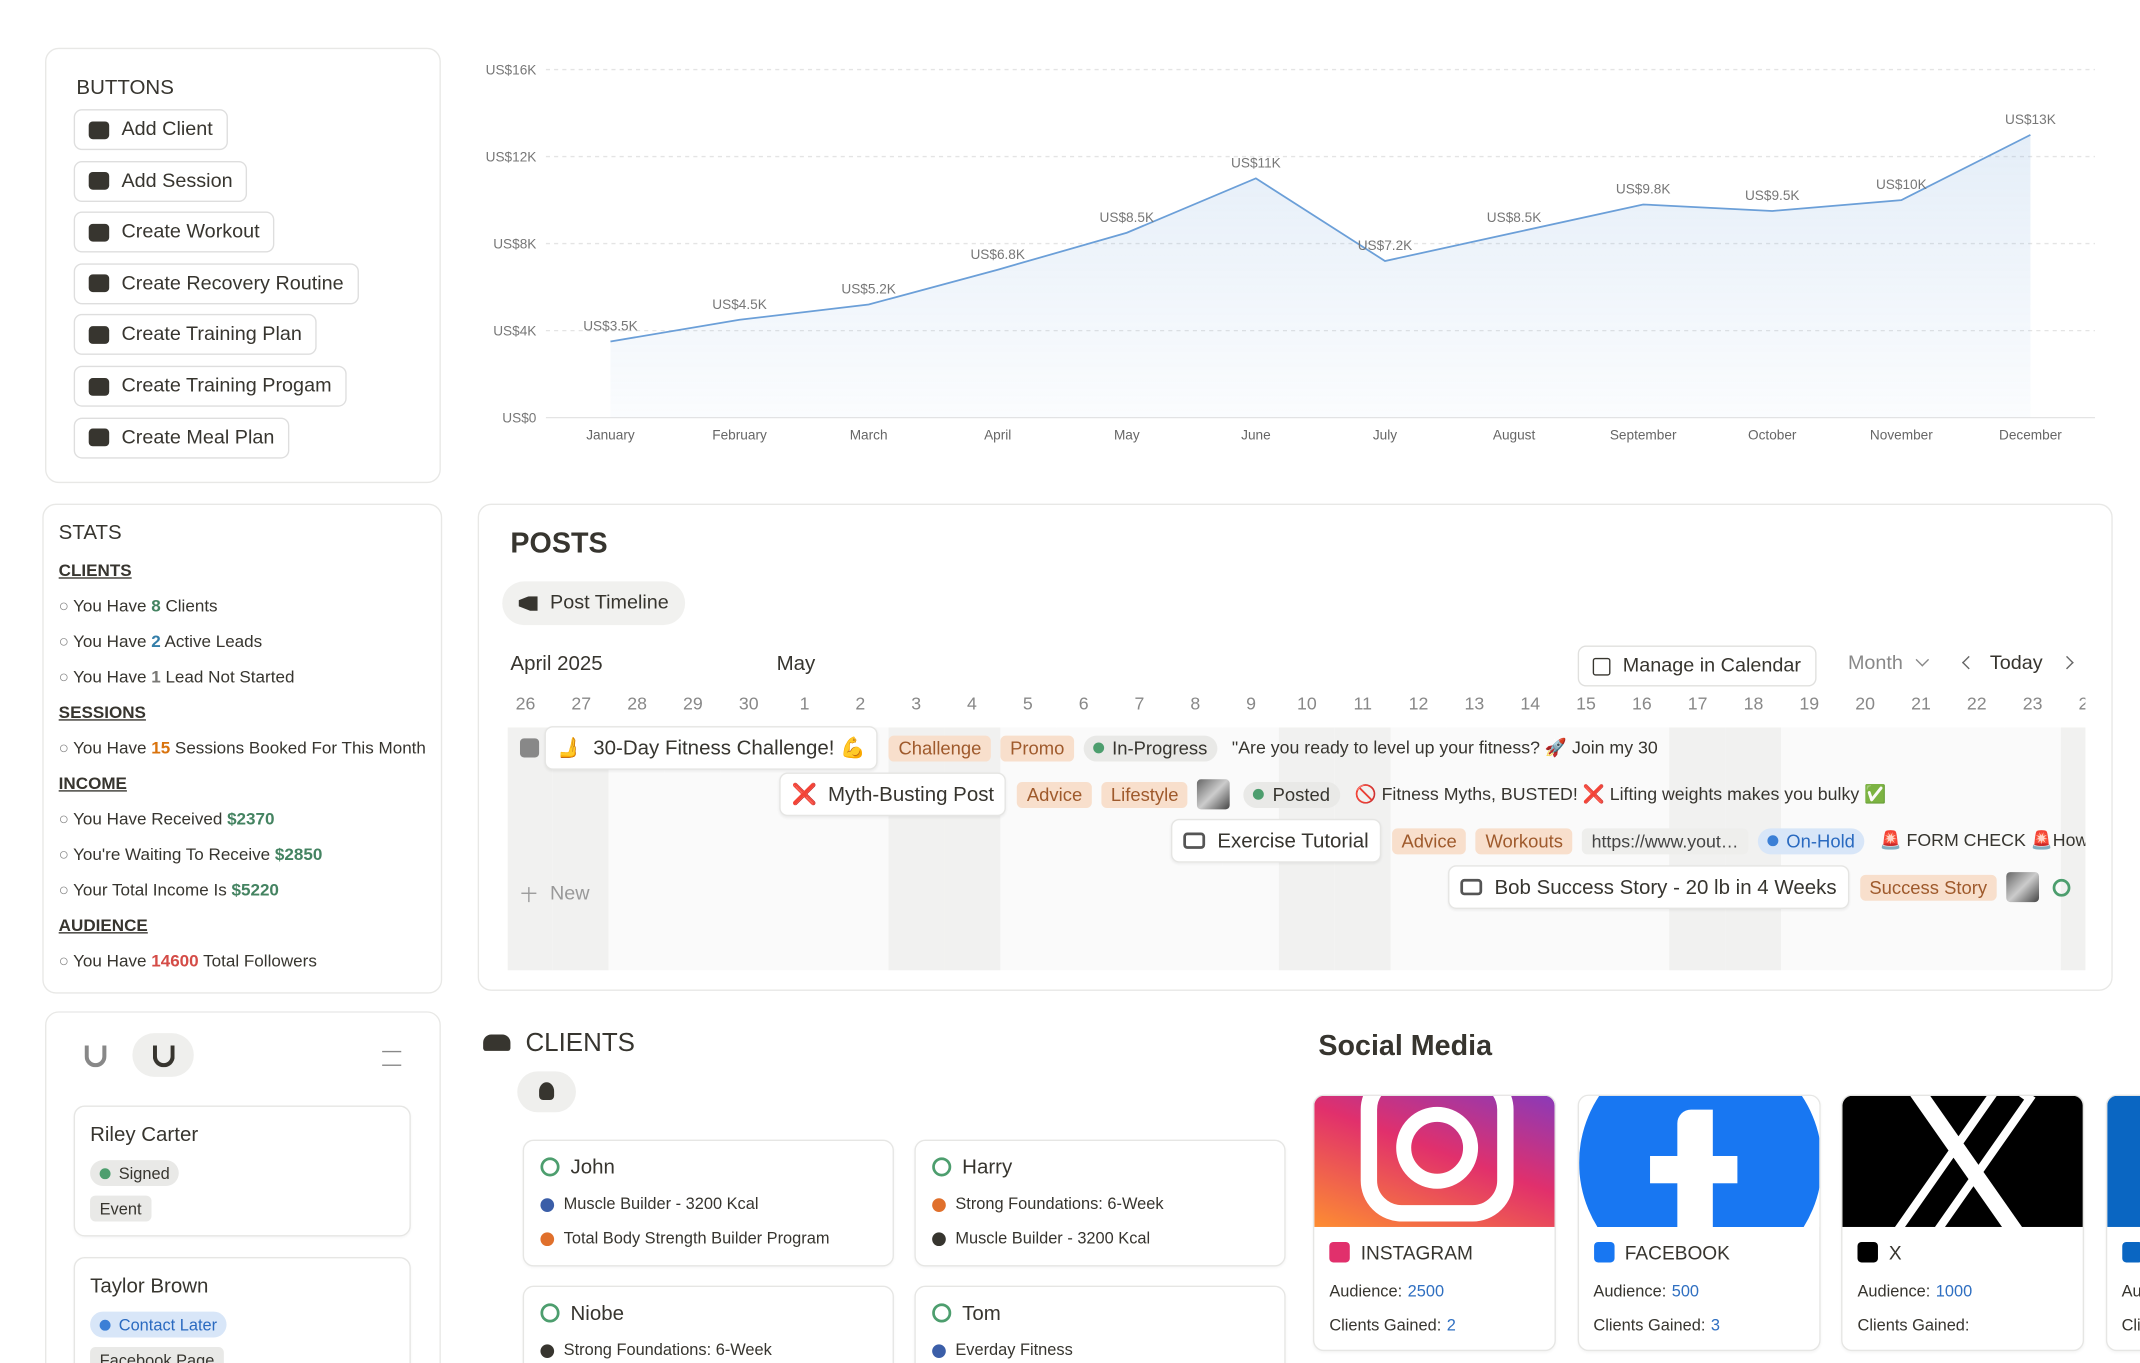  I want to click on gained-line: Clients Gained: 3, so click(1656, 1325).